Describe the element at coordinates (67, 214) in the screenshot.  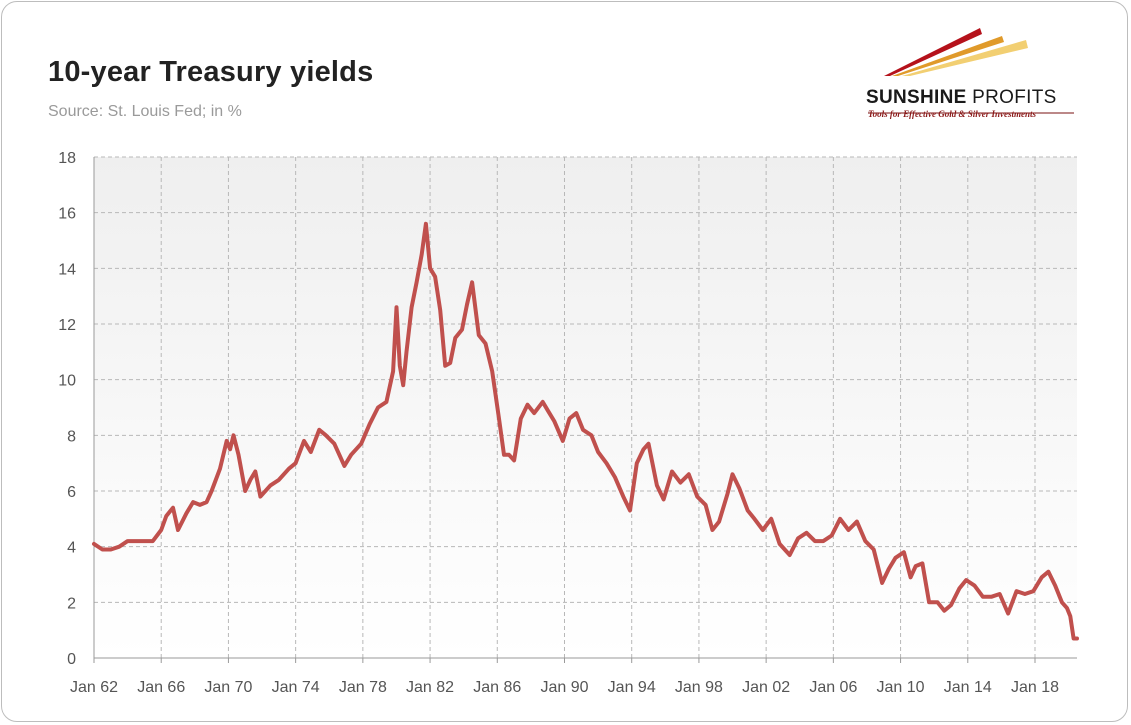
I see `y-tick-label: 16` at that location.